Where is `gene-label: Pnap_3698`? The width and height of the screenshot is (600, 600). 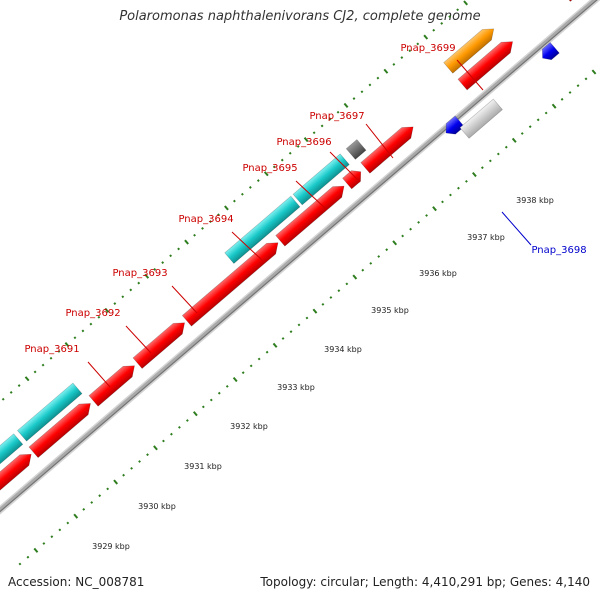 gene-label: Pnap_3698 is located at coordinates (558, 250).